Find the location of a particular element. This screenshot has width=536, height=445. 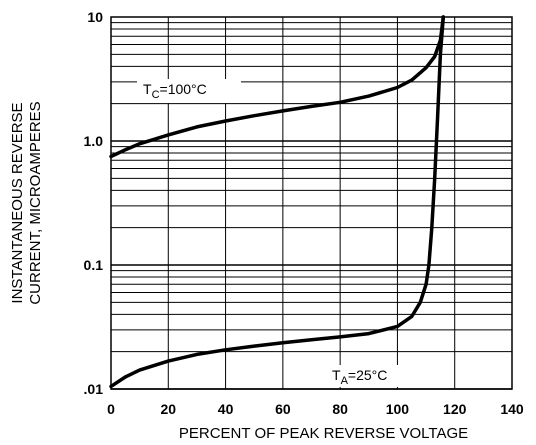

series-label-ta: TA=25°C is located at coordinates (370, 376).